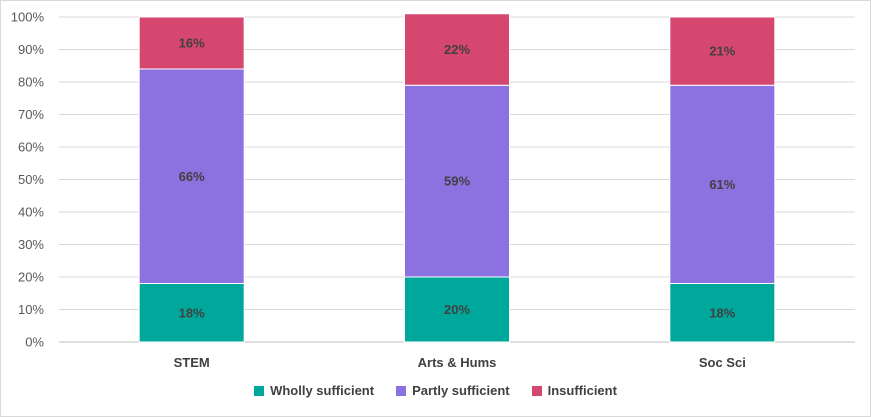  I want to click on y-tick-label: 10%, so click(31, 309).